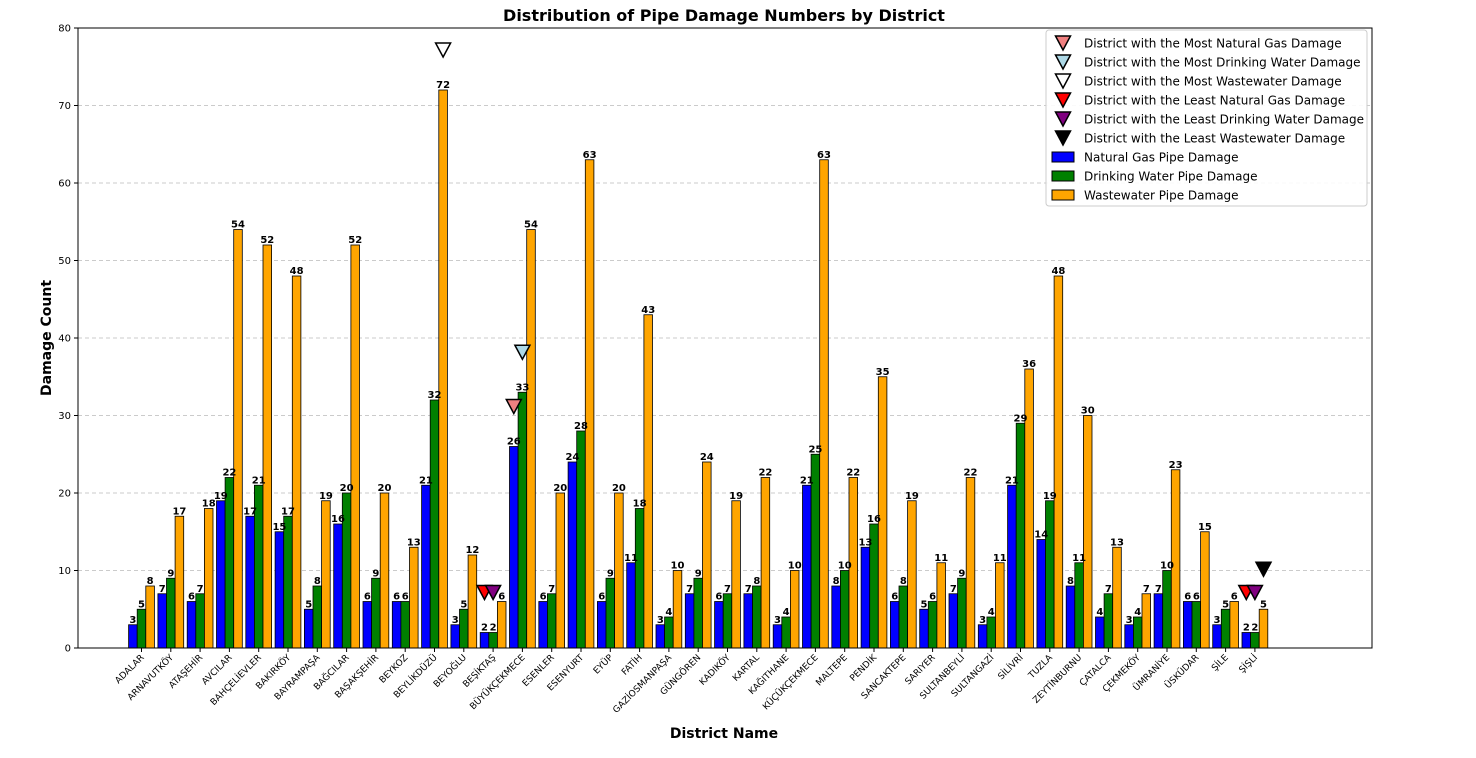 The width and height of the screenshot is (1476, 758). Describe the element at coordinates (64, 571) in the screenshot. I see `y-tick-label: 10` at that location.